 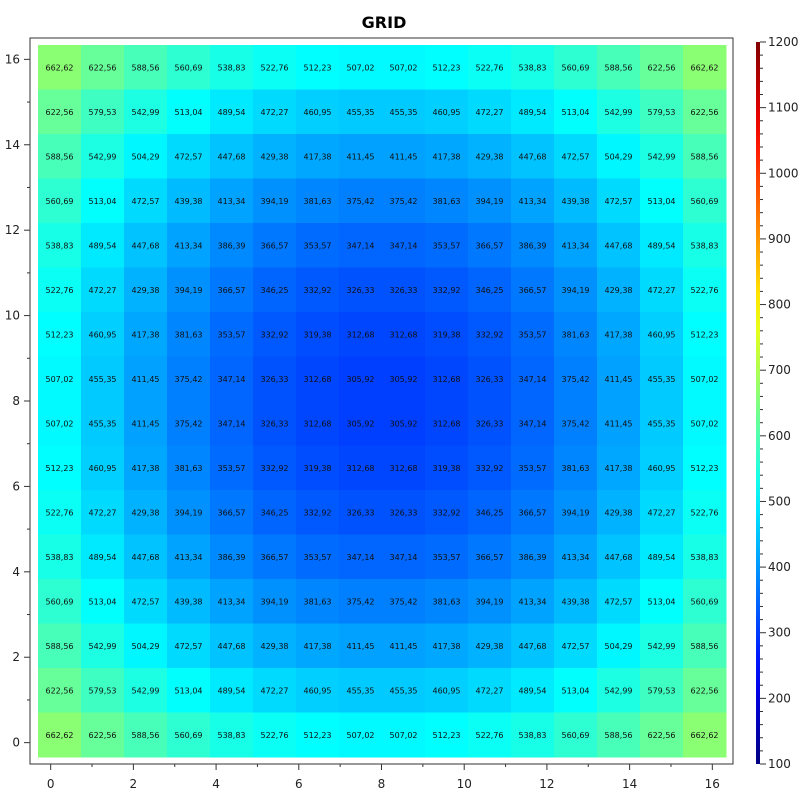 I want to click on cell-value-label: 394,19, so click(x=189, y=512).